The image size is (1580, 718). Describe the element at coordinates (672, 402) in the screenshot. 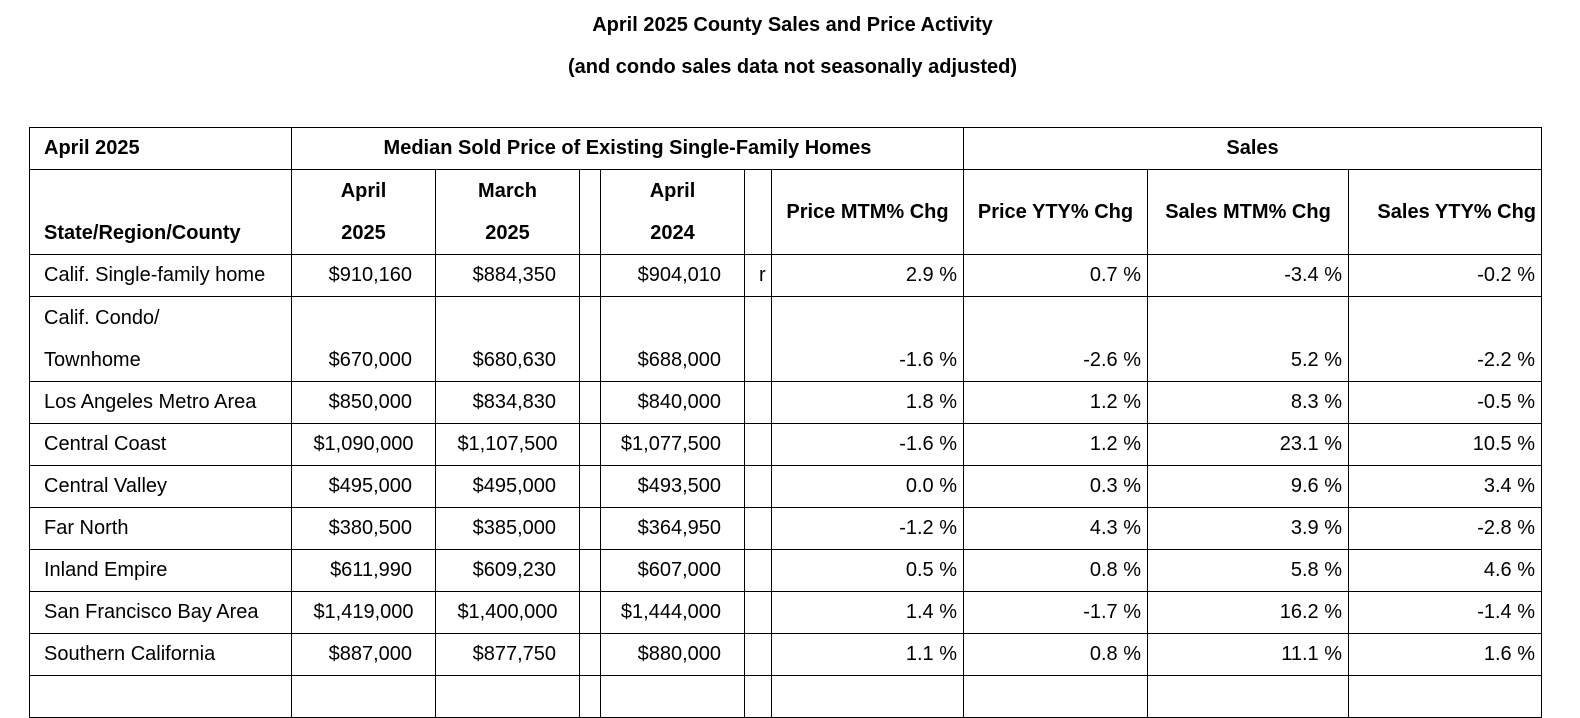

I see `apr2024-price: $840,000` at that location.